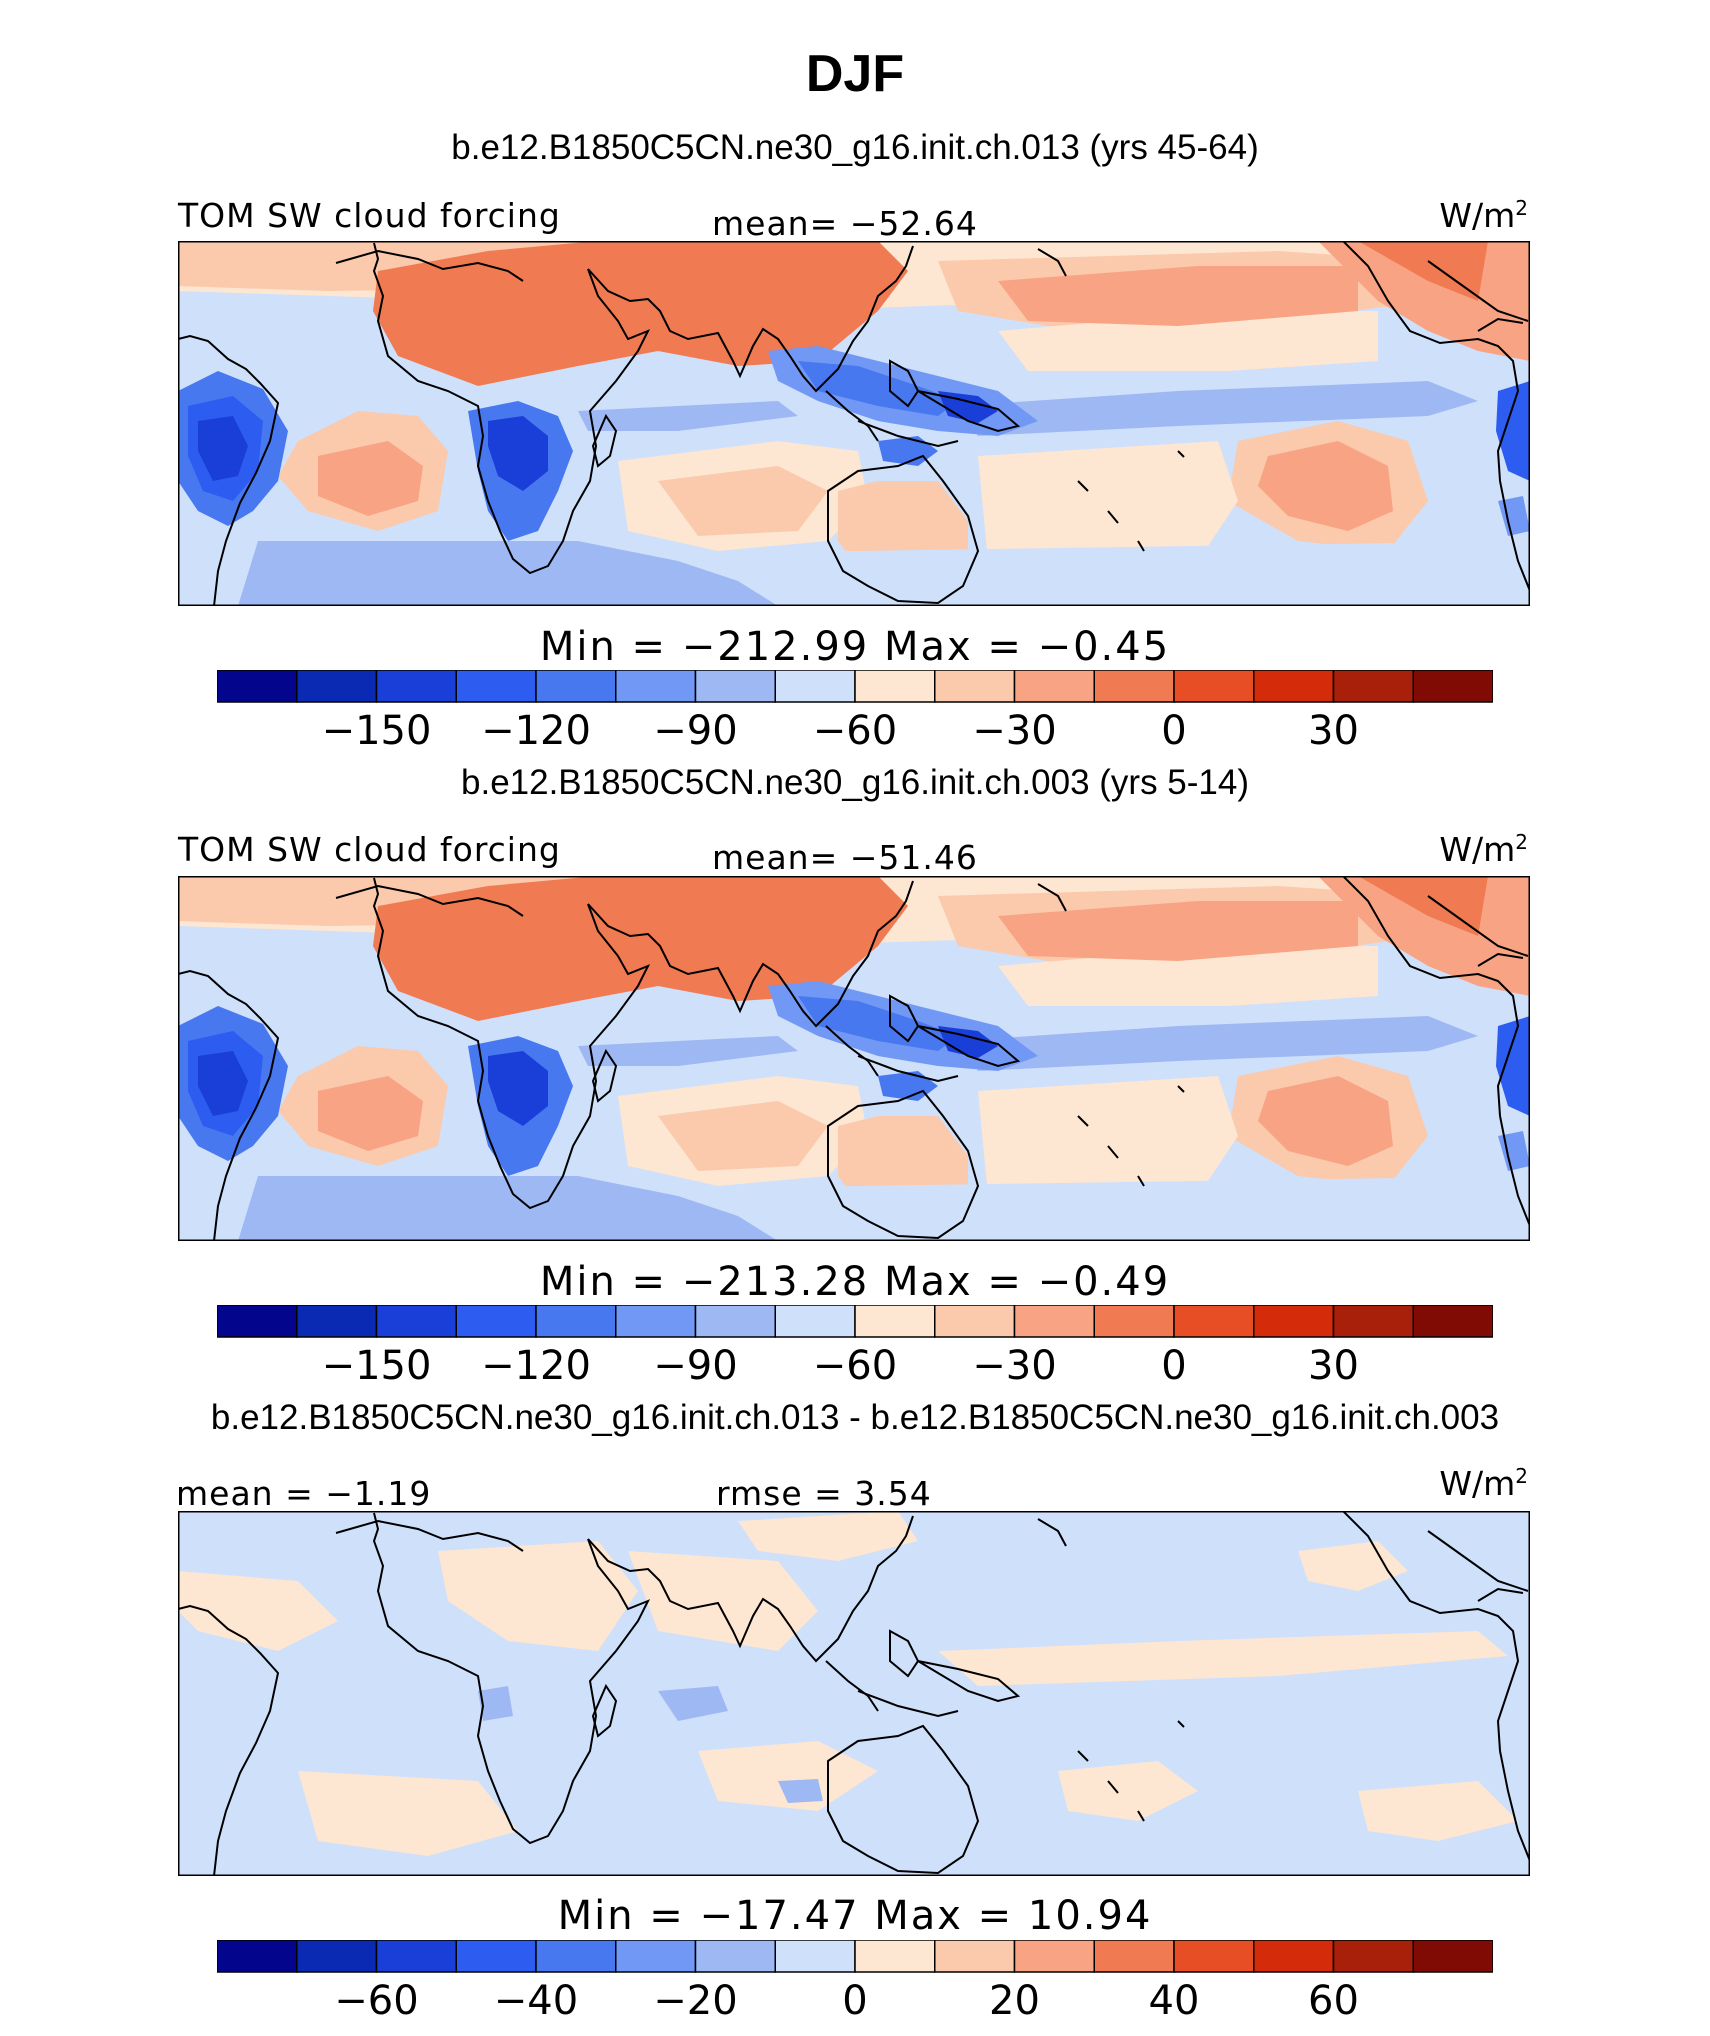  Describe the element at coordinates (1333, 1999) in the screenshot. I see `colorbar-tick-label: 60` at that location.